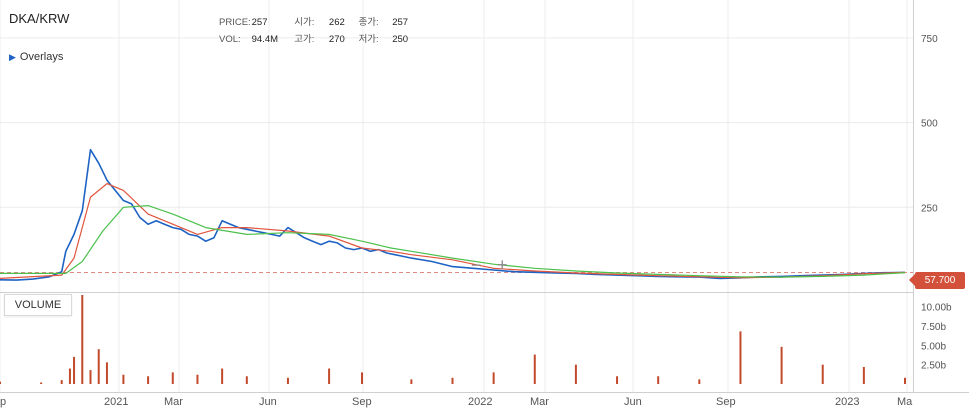 This screenshot has height=413, width=969. What do you see at coordinates (933, 327) in the screenshot?
I see `volume-tick-label: 7.50b` at bounding box center [933, 327].